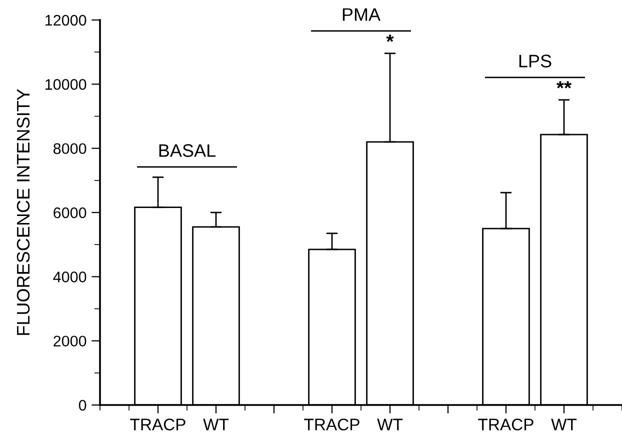  Describe the element at coordinates (70, 341) in the screenshot. I see `y-tick-label: 2000` at that location.